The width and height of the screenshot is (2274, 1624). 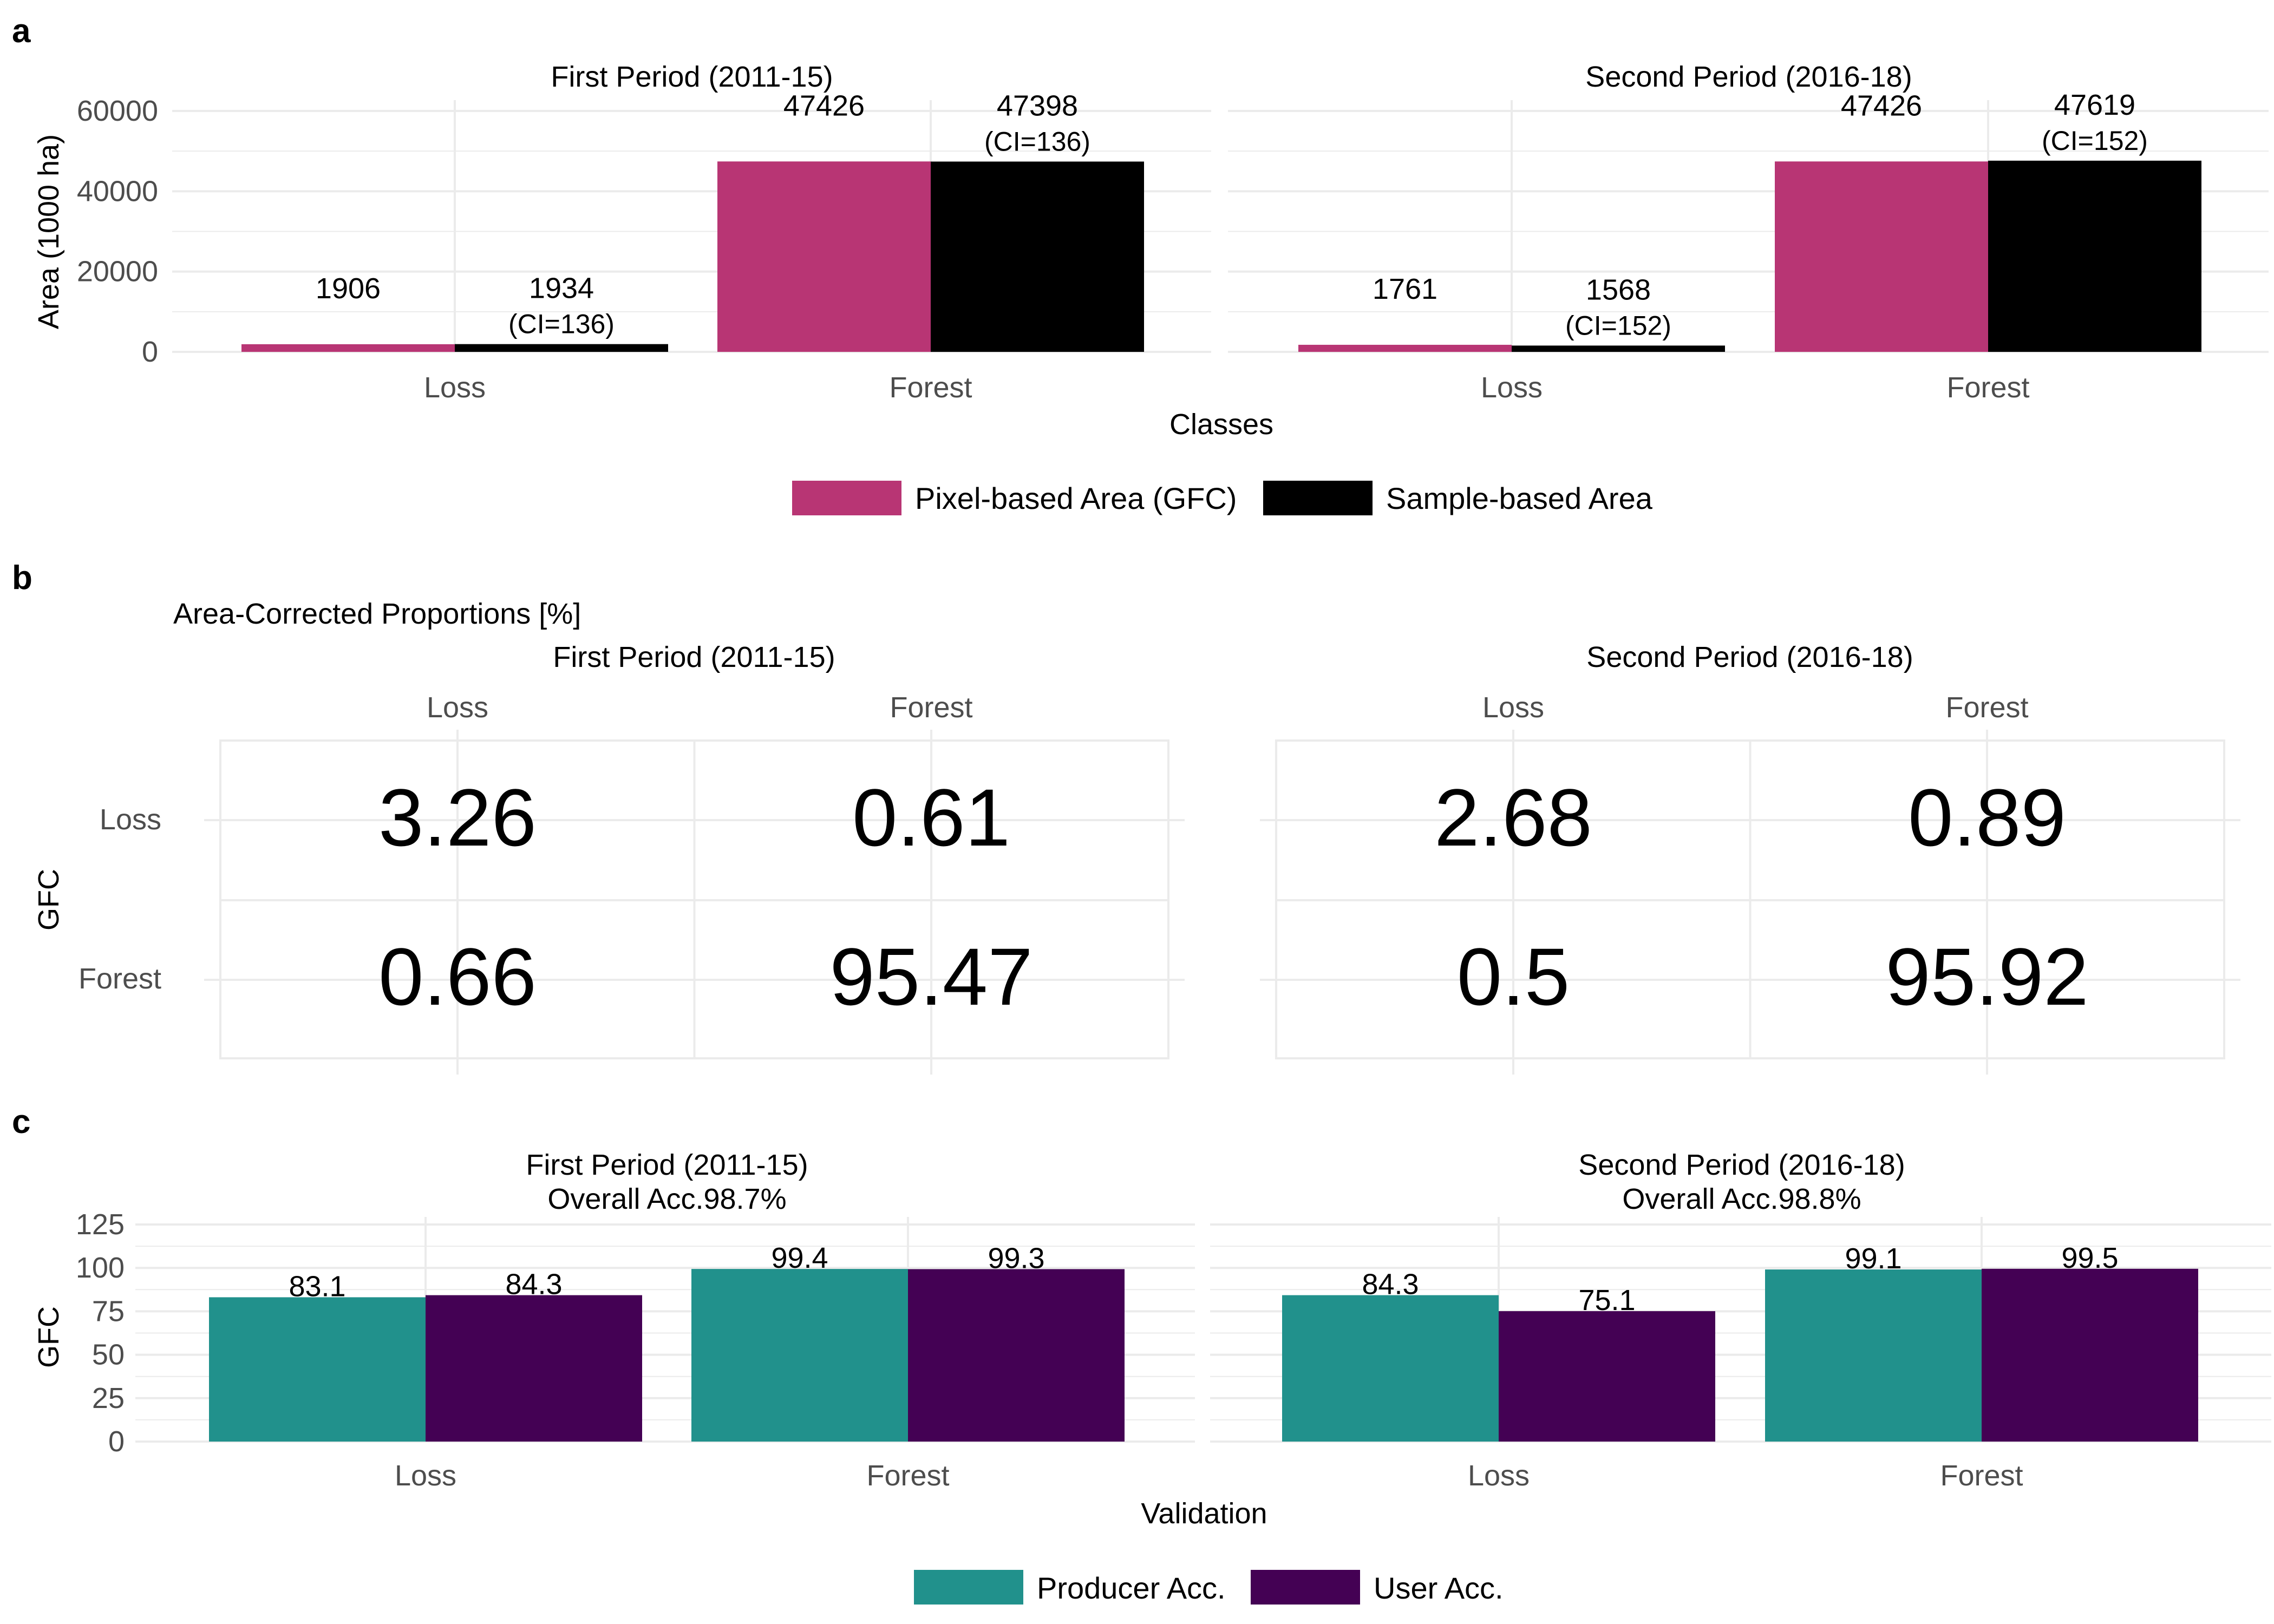 What do you see at coordinates (1607, 1300) in the screenshot?
I see `bar-value-label: 75.1` at bounding box center [1607, 1300].